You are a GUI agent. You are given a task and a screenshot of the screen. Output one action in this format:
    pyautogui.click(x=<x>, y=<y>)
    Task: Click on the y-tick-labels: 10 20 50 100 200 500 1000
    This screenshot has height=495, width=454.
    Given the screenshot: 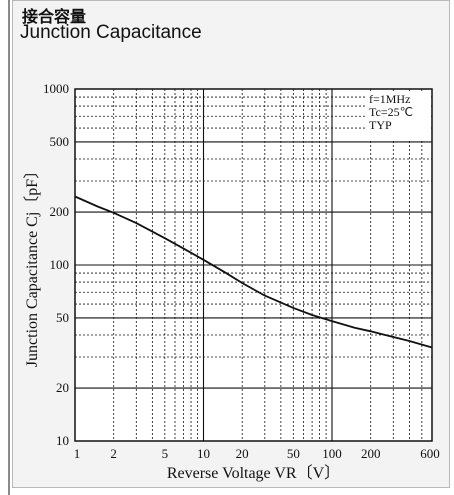 What is the action you would take?
    pyautogui.click(x=56, y=264)
    